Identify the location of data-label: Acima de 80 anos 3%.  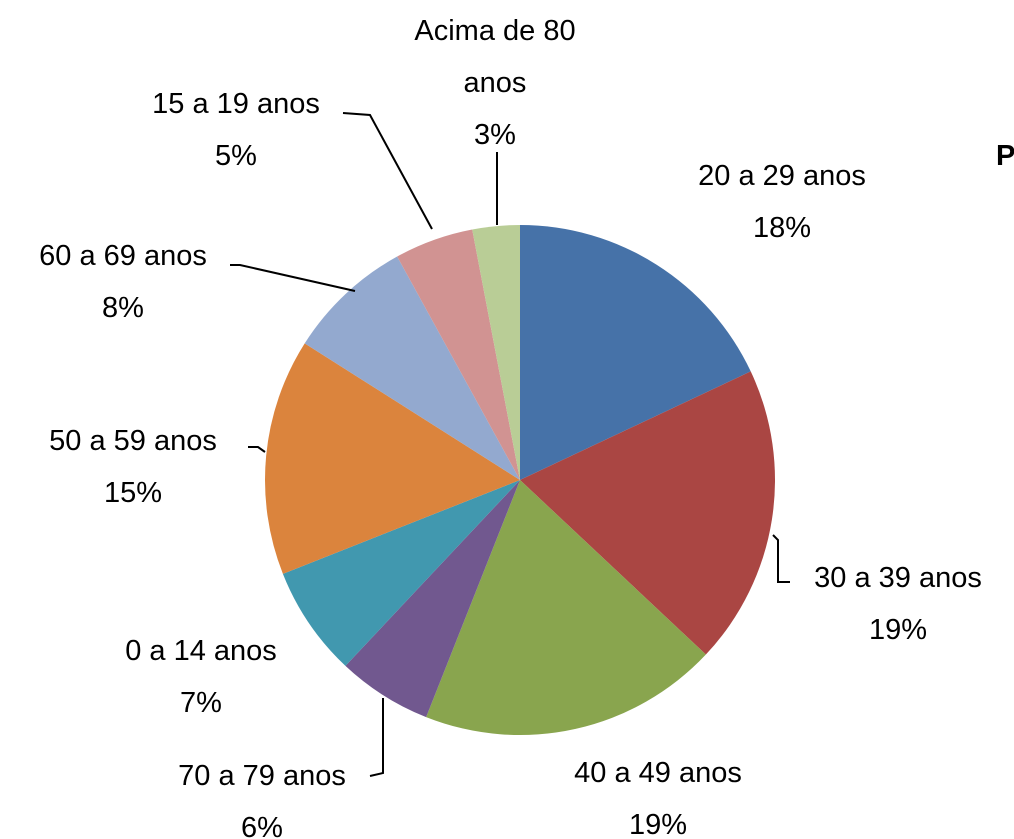
(495, 83).